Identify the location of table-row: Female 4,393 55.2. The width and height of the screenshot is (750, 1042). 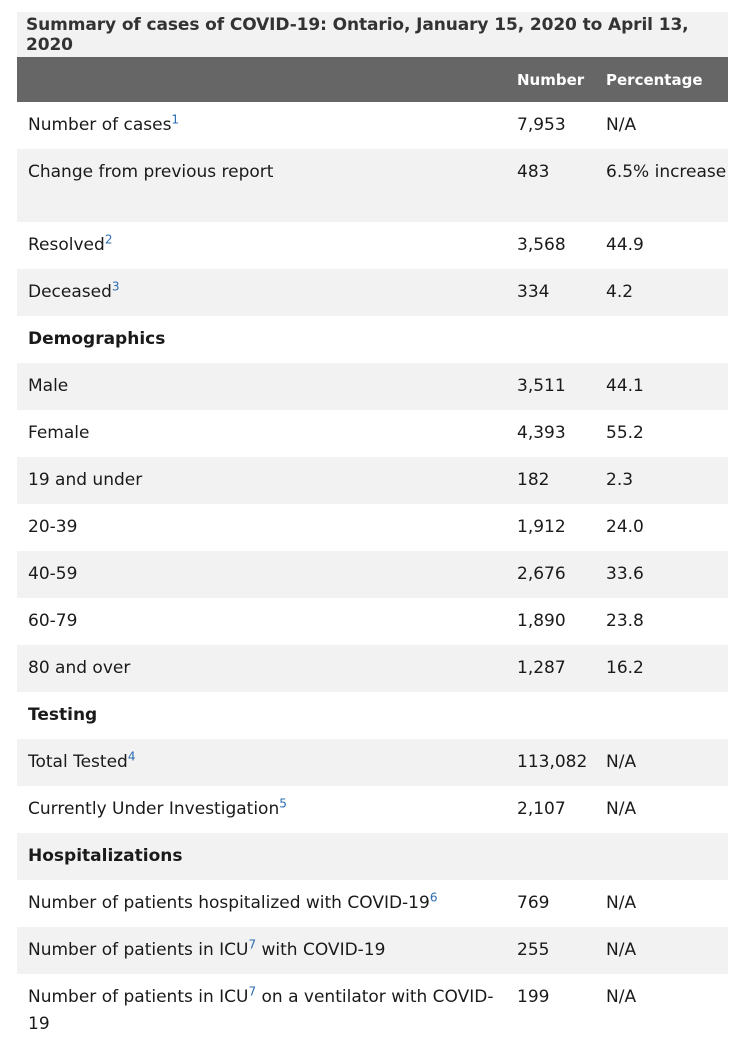
(372, 433).